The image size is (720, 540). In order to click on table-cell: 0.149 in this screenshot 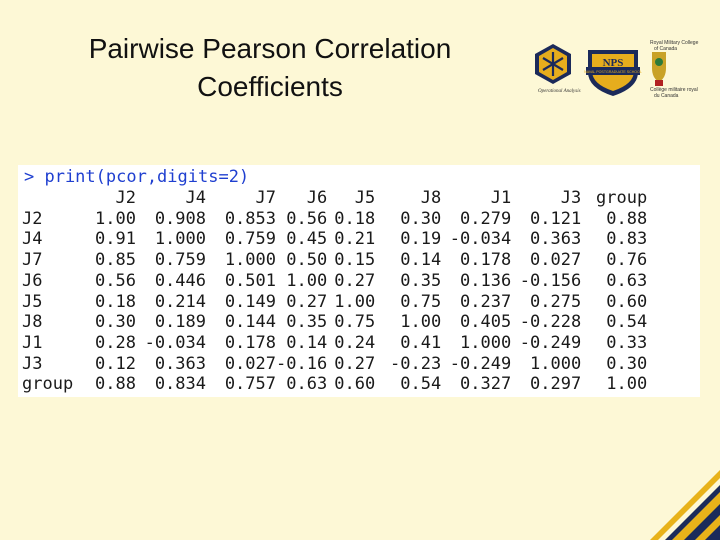, I will do `click(250, 301)`.